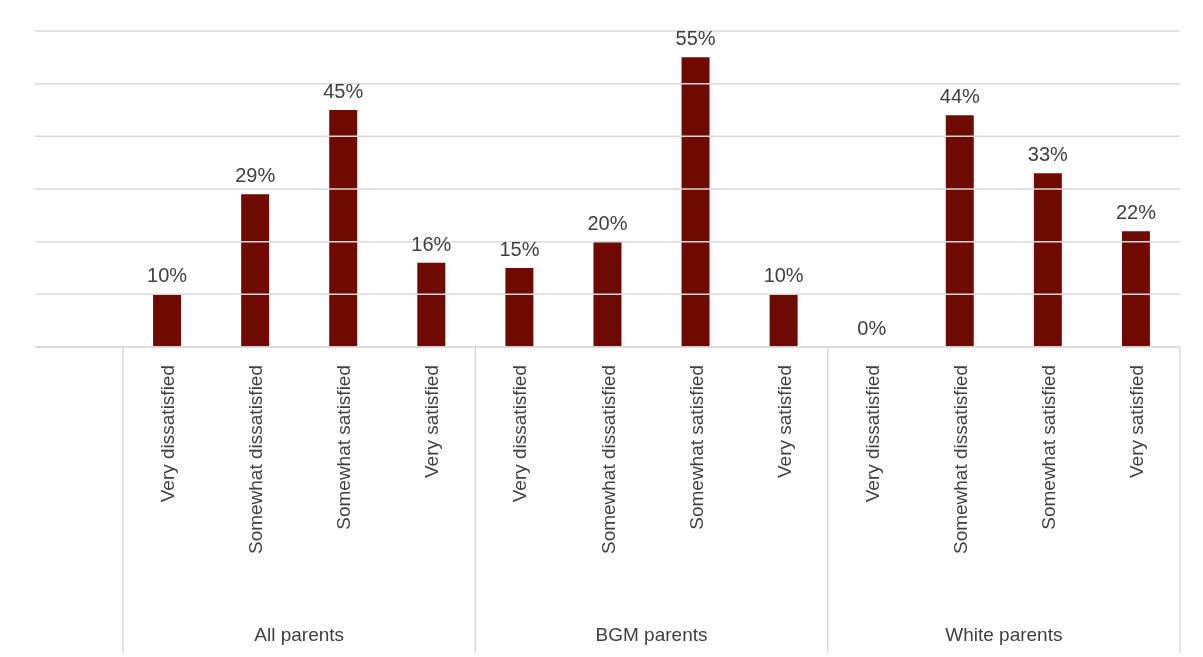 The image size is (1203, 657). I want to click on data-label: 33%, so click(1048, 154).